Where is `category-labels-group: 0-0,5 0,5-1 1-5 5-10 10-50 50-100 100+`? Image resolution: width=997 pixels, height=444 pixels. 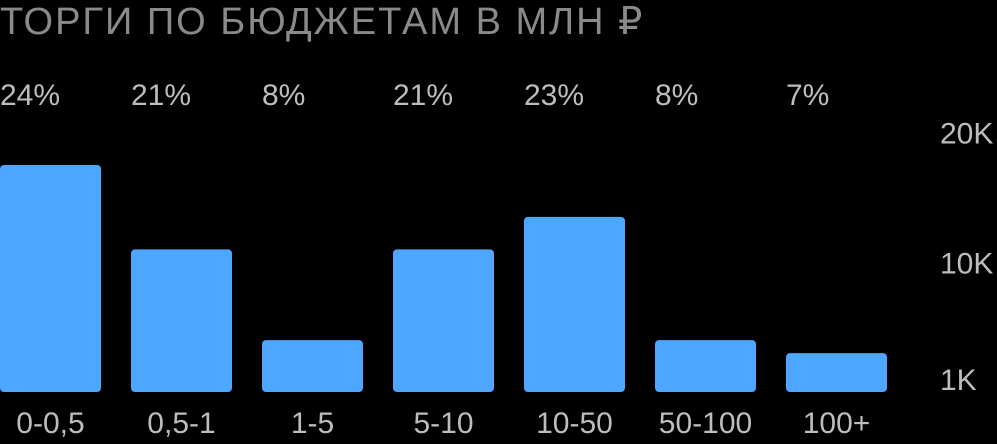 category-labels-group: 0-0,5 0,5-1 1-5 5-10 10-50 50-100 100+ is located at coordinates (443, 423).